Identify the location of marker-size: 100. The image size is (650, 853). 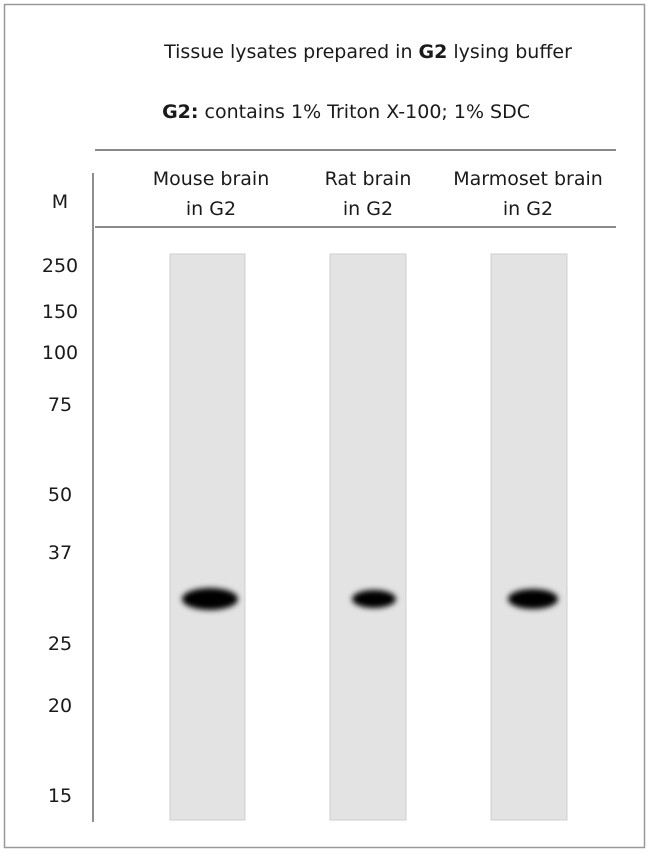
(60, 353).